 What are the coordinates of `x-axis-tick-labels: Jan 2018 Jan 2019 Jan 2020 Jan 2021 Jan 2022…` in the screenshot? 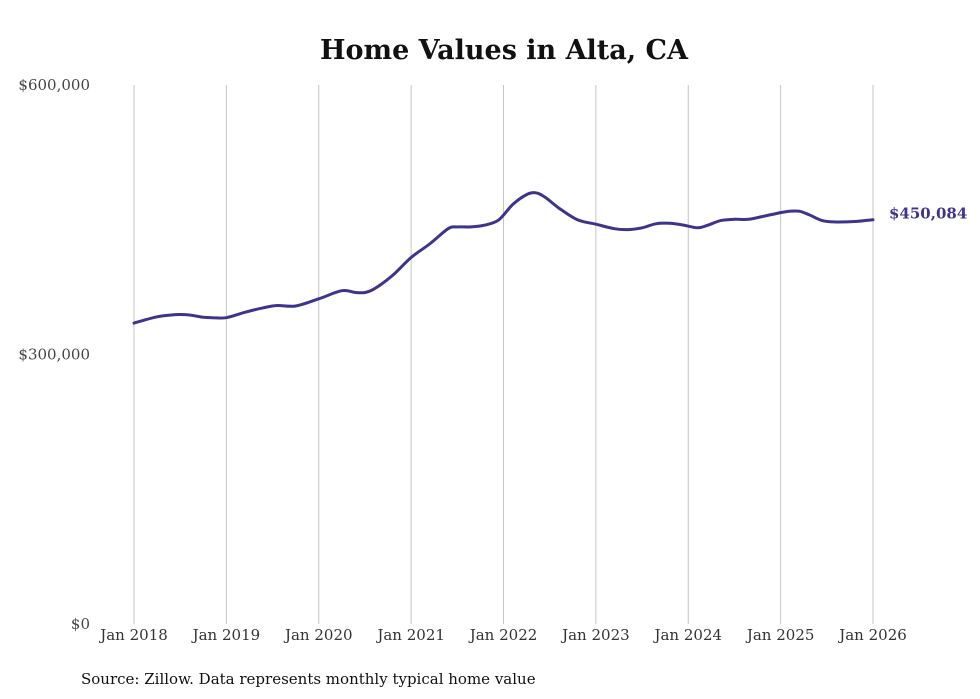 It's located at (502, 635).